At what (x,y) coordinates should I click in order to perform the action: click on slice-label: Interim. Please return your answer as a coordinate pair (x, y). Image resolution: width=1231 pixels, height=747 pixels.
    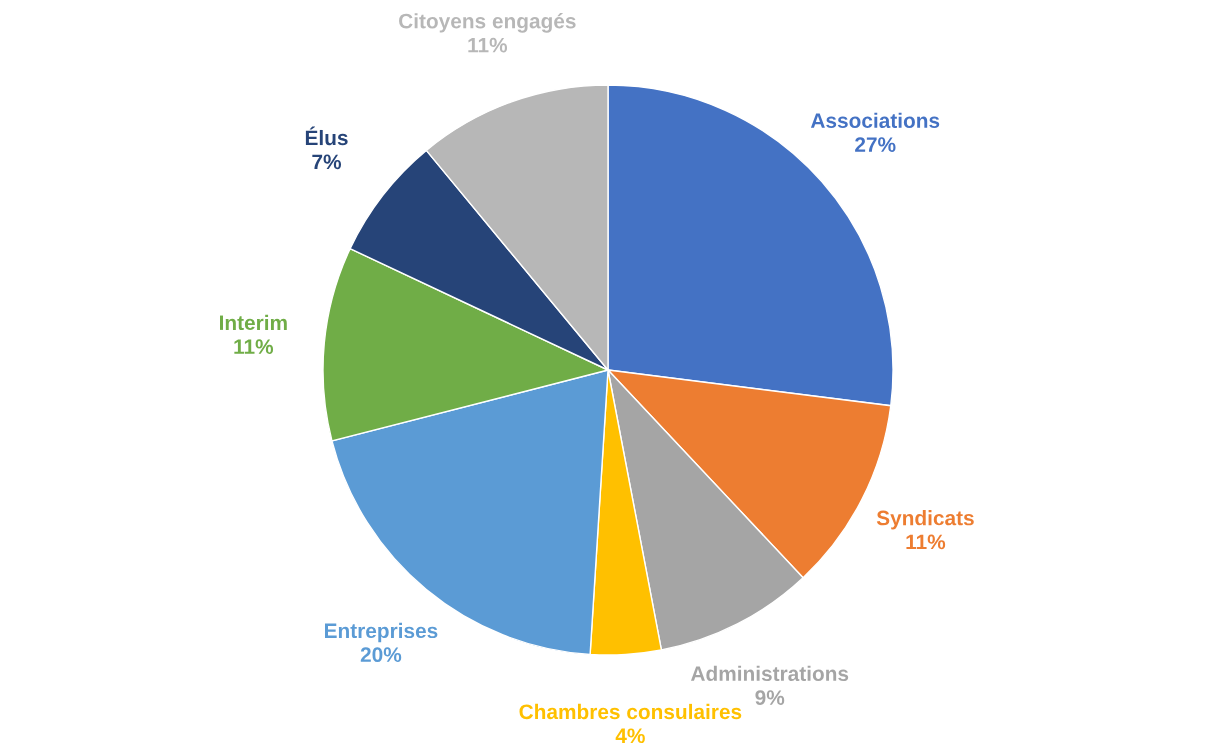
    Looking at the image, I should click on (253, 322).